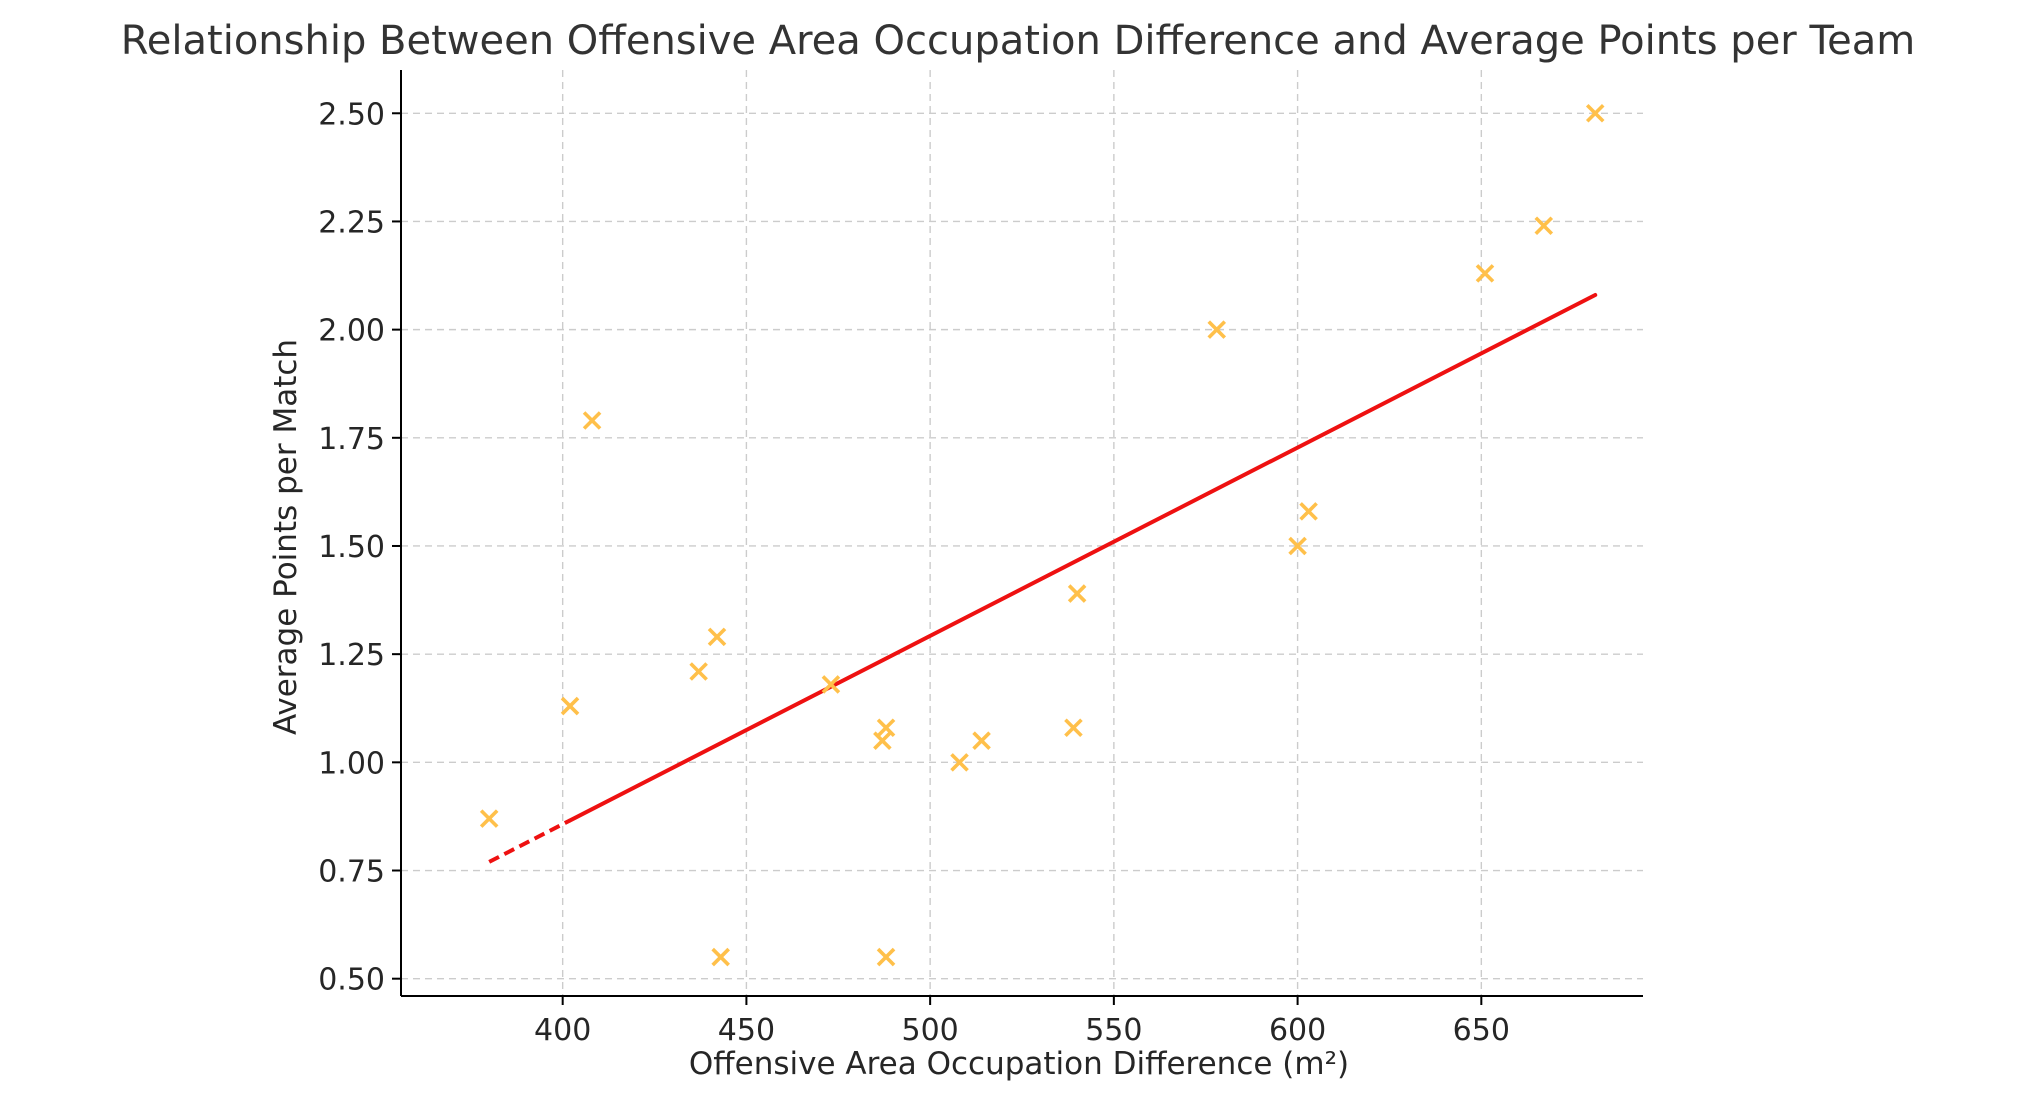  What do you see at coordinates (930, 1030) in the screenshot?
I see `x-tick-label: 500` at bounding box center [930, 1030].